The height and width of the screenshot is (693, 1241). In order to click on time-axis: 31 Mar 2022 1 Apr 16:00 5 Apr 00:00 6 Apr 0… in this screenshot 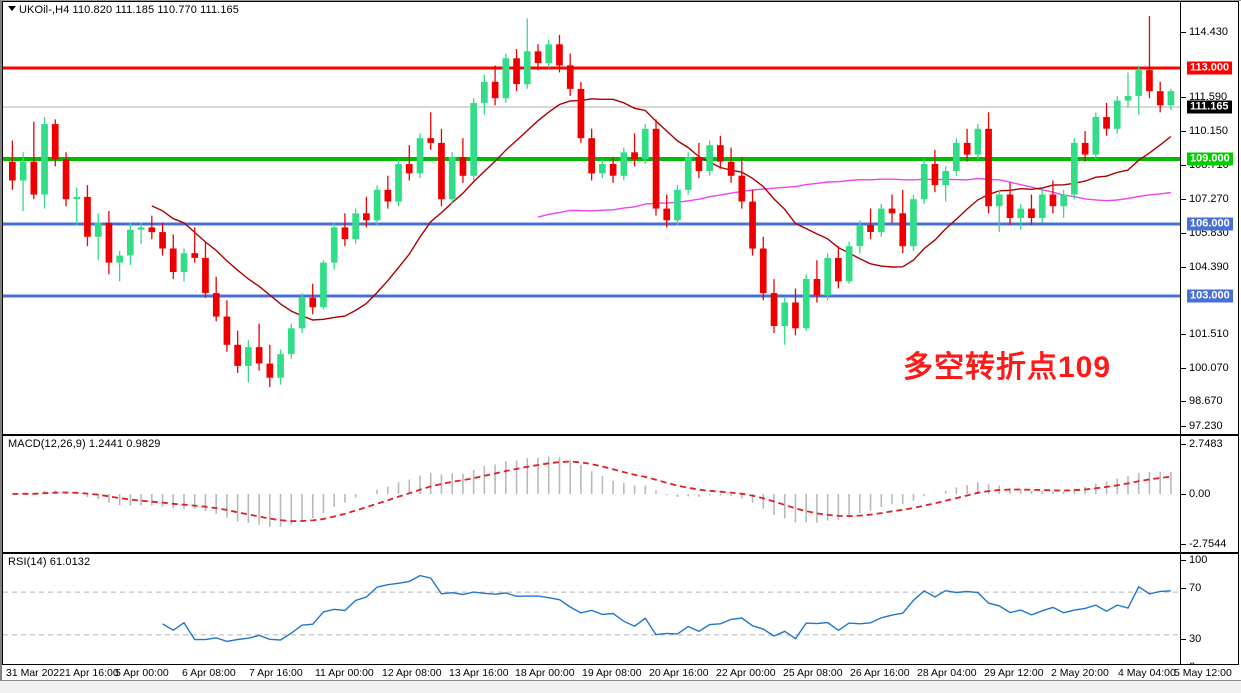, I will do `click(620, 672)`.